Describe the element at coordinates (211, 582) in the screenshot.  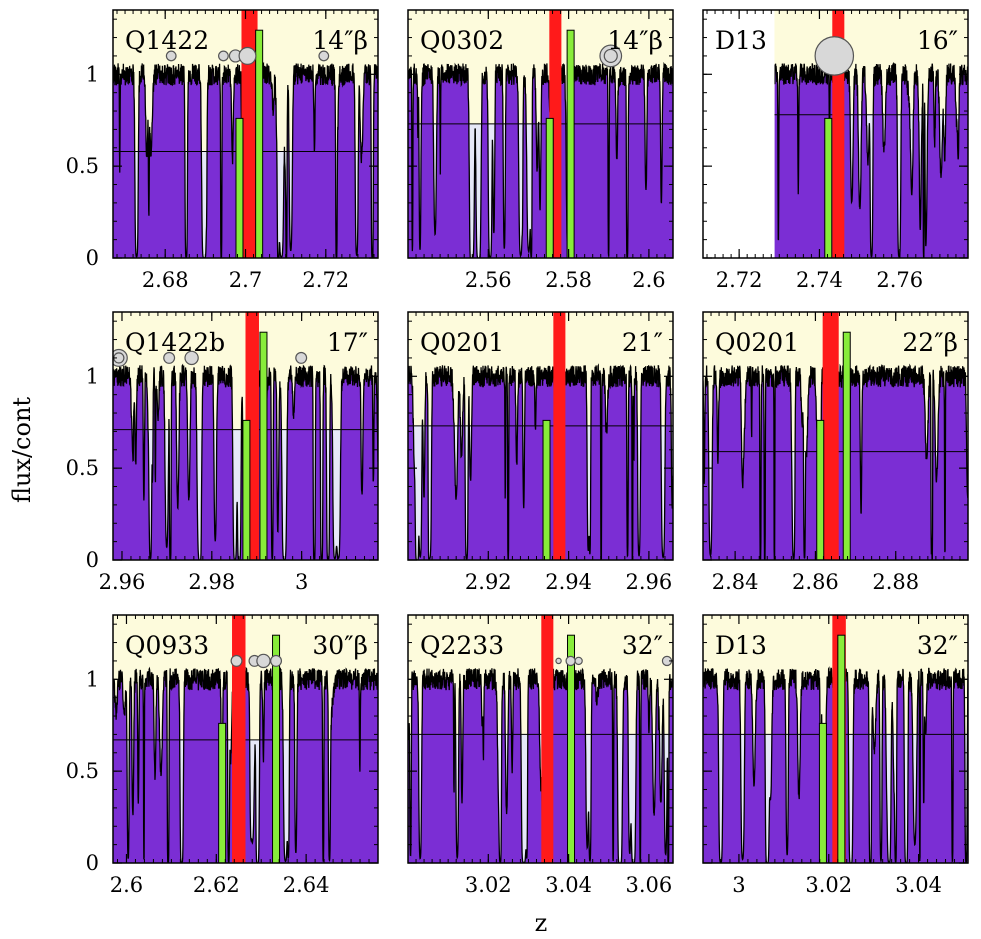
I see `x-tick-label: 2.98` at that location.